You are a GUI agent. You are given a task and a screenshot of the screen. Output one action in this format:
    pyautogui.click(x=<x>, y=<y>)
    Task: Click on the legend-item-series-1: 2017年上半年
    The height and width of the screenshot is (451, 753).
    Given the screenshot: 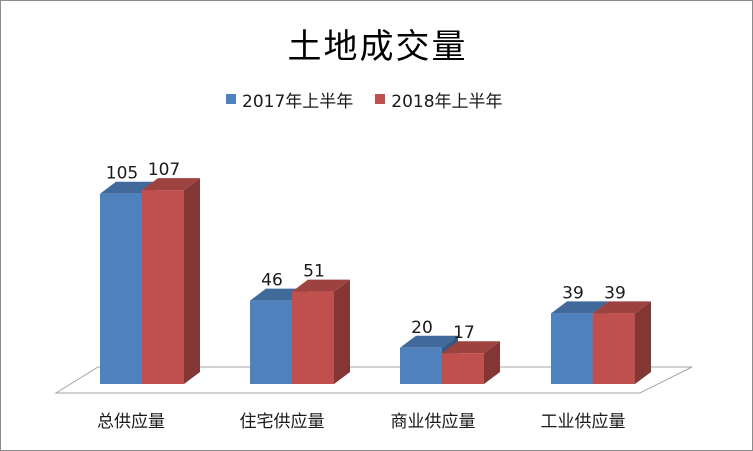 What is the action you would take?
    pyautogui.click(x=289, y=99)
    